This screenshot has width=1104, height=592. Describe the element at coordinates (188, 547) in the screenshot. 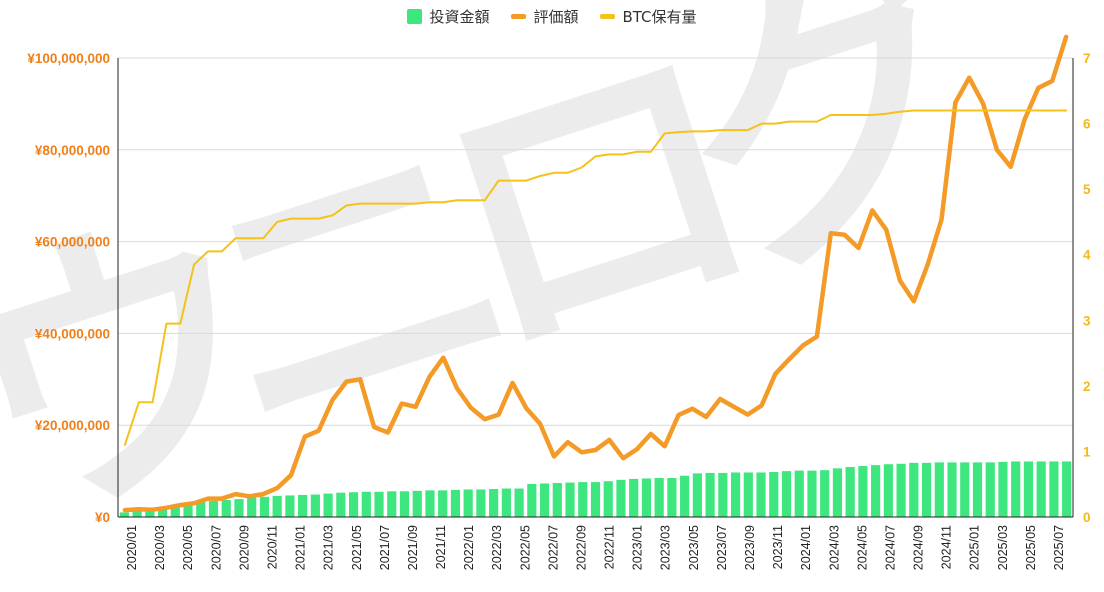

I see `x-tick-label: 2020/05` at that location.